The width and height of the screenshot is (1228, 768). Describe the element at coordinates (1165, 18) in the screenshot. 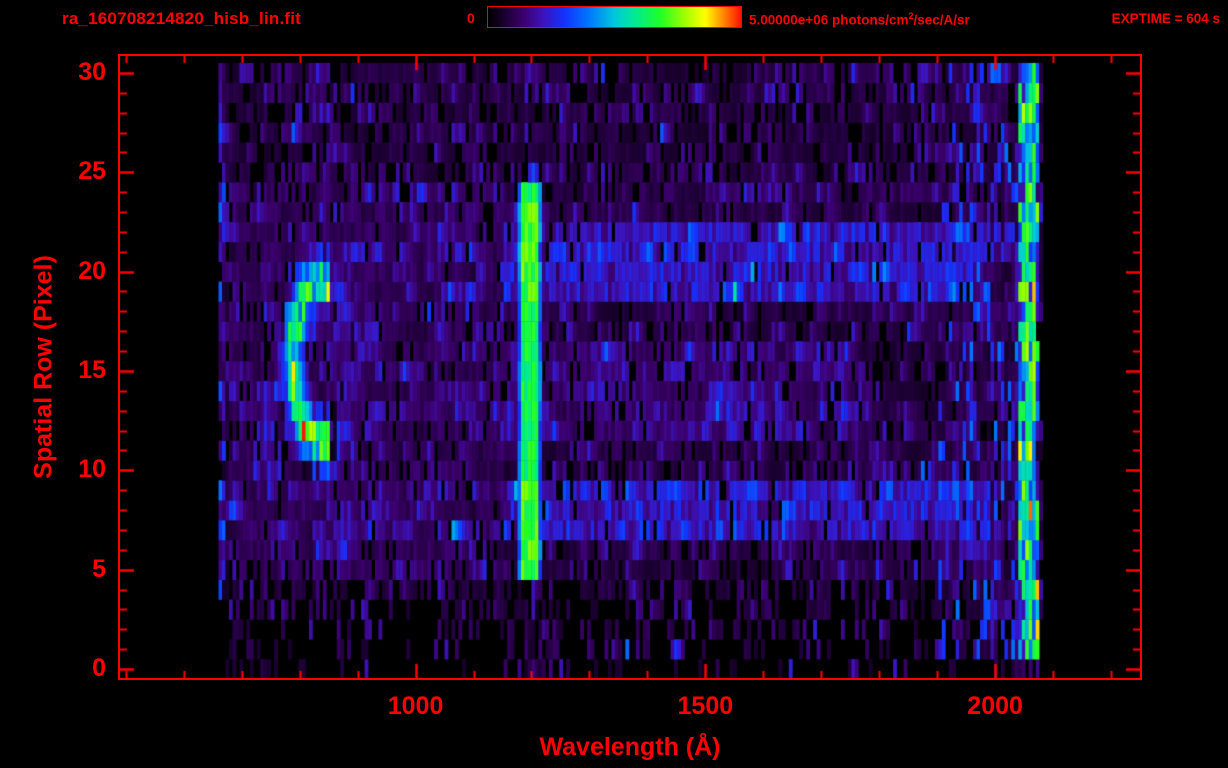

I see `exptime-label: EXPTIME = 604 s` at that location.